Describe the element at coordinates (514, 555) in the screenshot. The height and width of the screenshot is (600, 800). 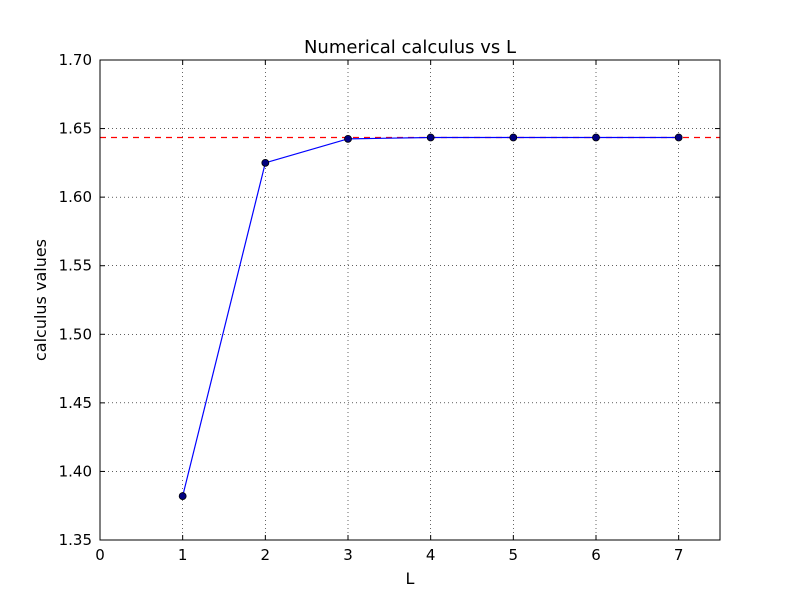
I see `x-tick-label: 5` at that location.